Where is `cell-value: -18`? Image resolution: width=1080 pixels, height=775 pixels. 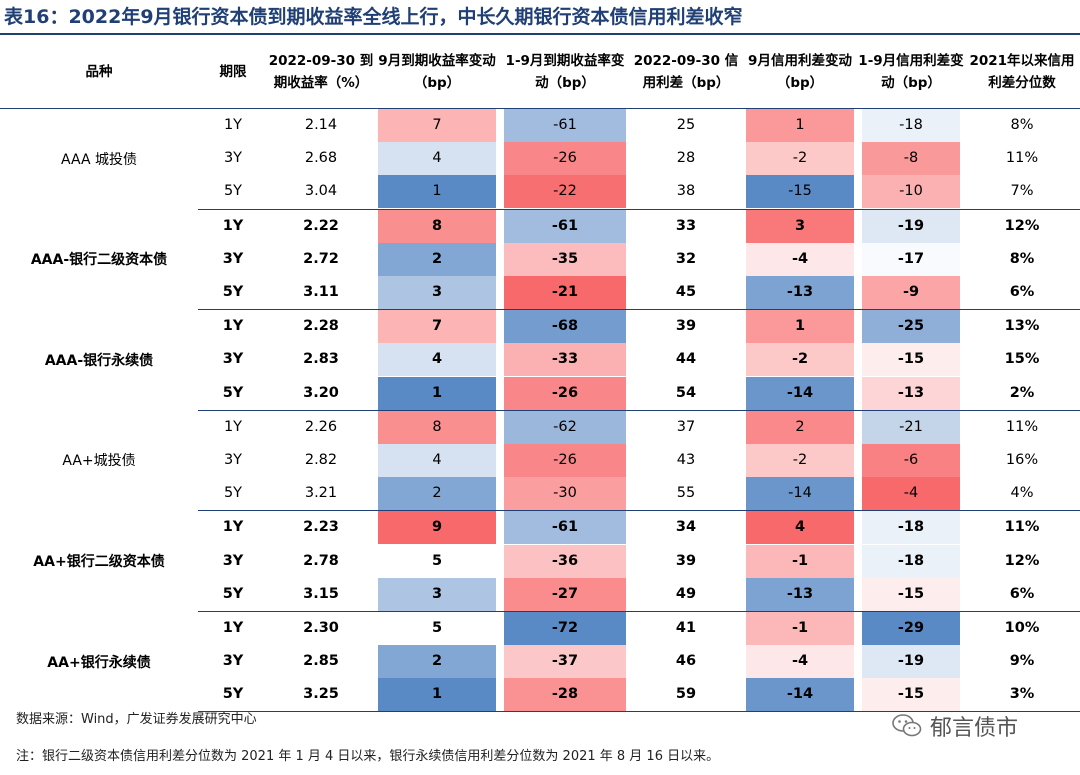 cell-value: -18 is located at coordinates (911, 528).